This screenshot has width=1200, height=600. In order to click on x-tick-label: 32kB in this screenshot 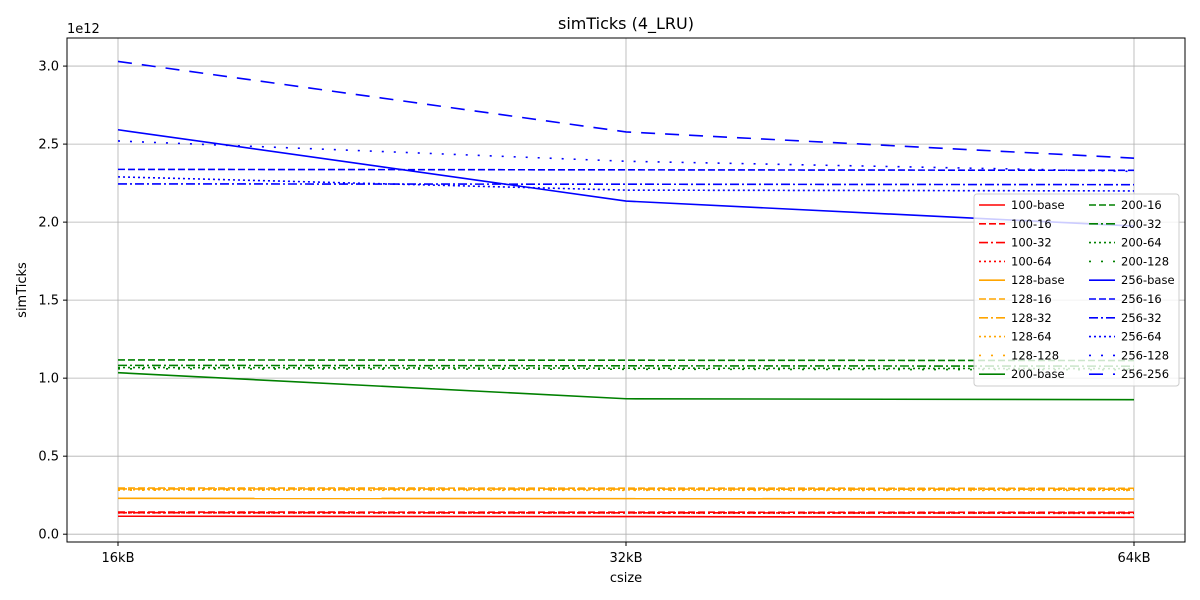, I will do `click(626, 558)`.